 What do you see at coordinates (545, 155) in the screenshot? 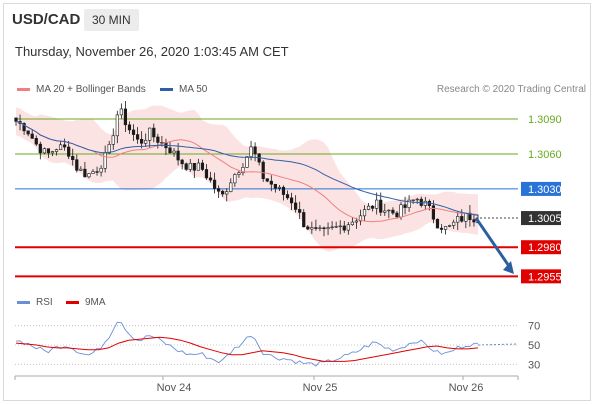
I see `level-label-1: 1.3060` at bounding box center [545, 155].